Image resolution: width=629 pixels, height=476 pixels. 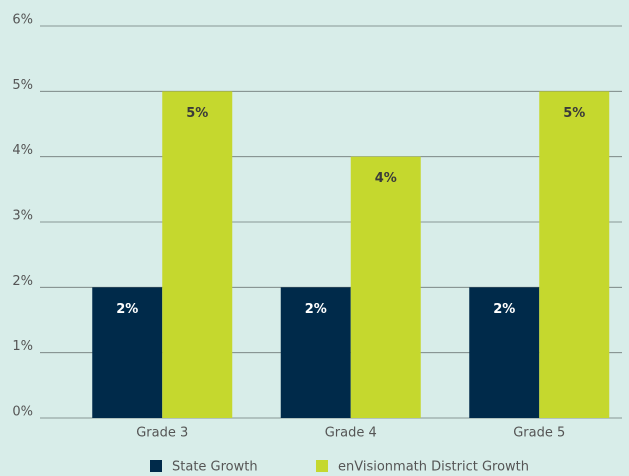 I want to click on x-tick-label: Grade 5, so click(x=539, y=433).